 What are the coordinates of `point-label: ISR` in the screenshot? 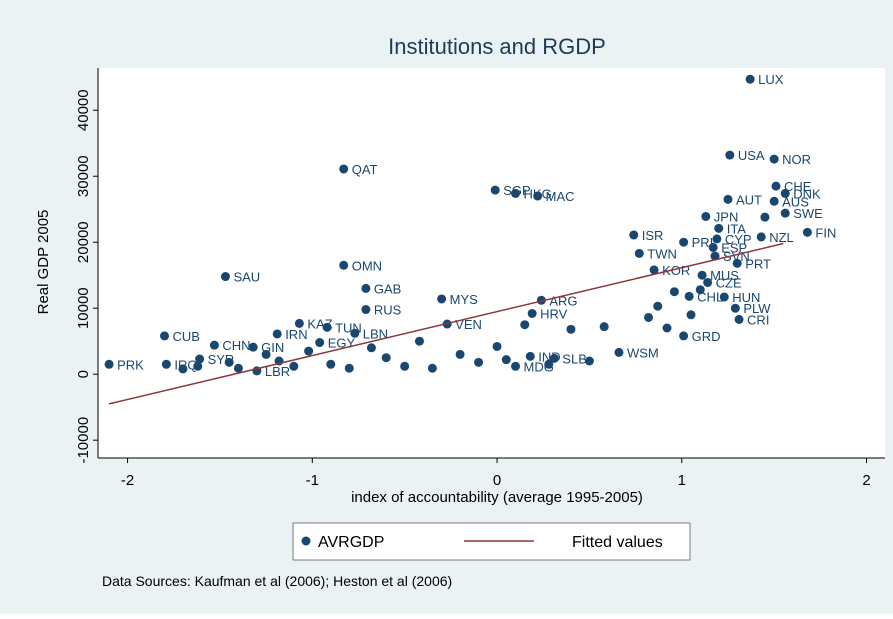 It's located at (653, 235).